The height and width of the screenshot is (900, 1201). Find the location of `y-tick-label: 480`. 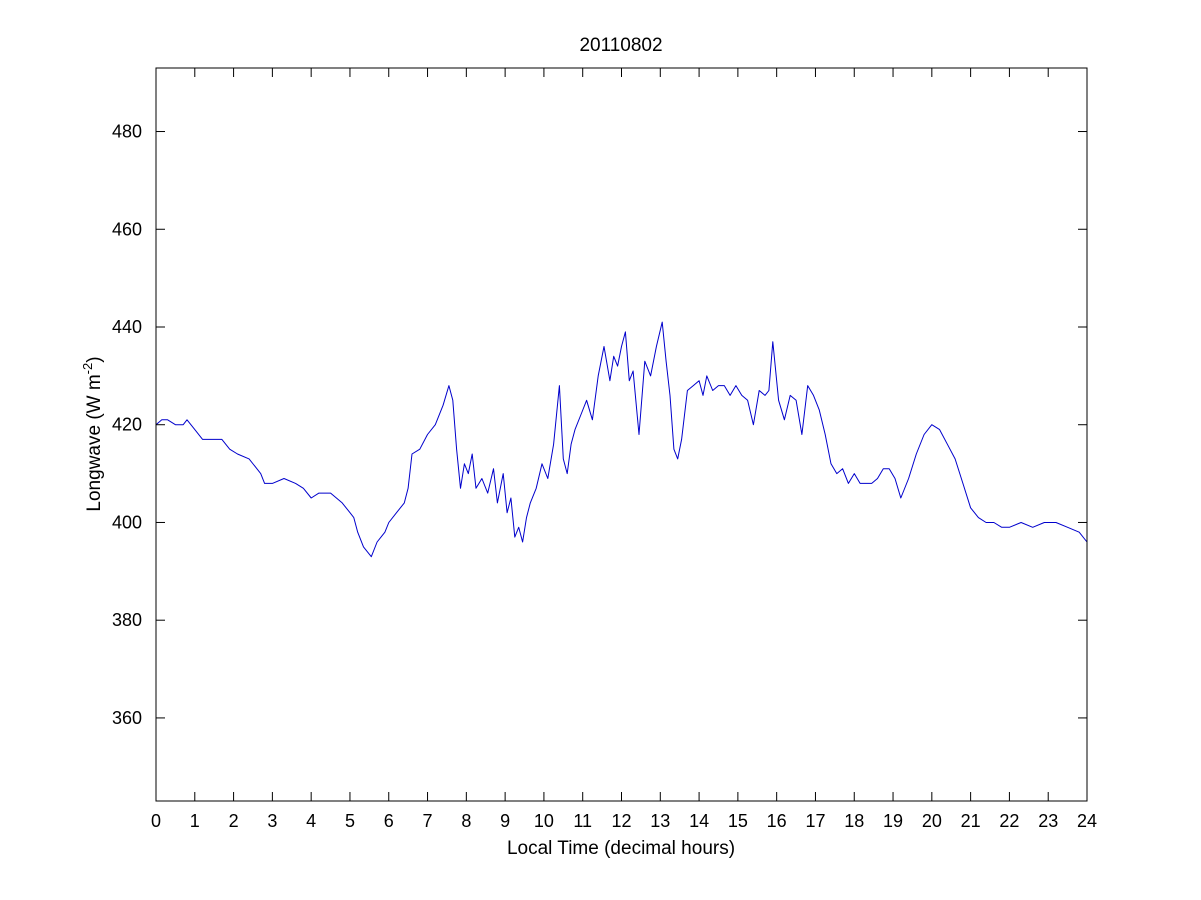

y-tick-label: 480 is located at coordinates (127, 132).